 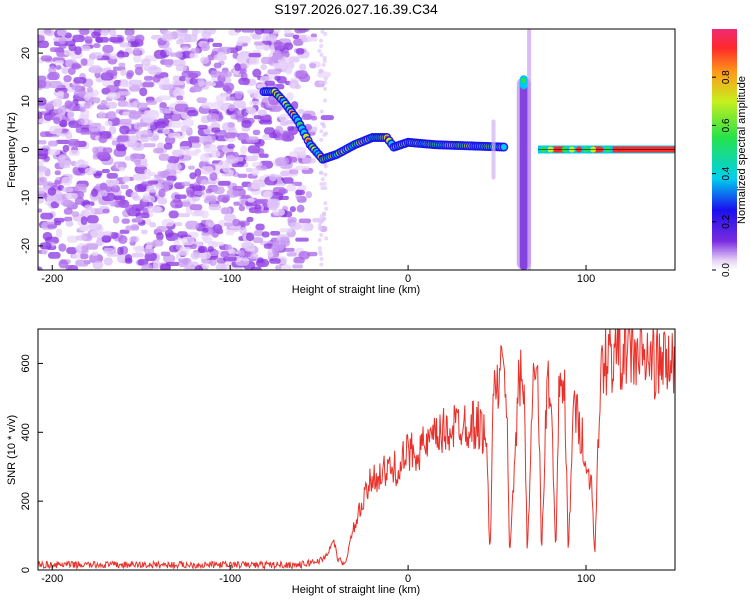 I want to click on snr-y-tick-label: 600, so click(x=26, y=363).